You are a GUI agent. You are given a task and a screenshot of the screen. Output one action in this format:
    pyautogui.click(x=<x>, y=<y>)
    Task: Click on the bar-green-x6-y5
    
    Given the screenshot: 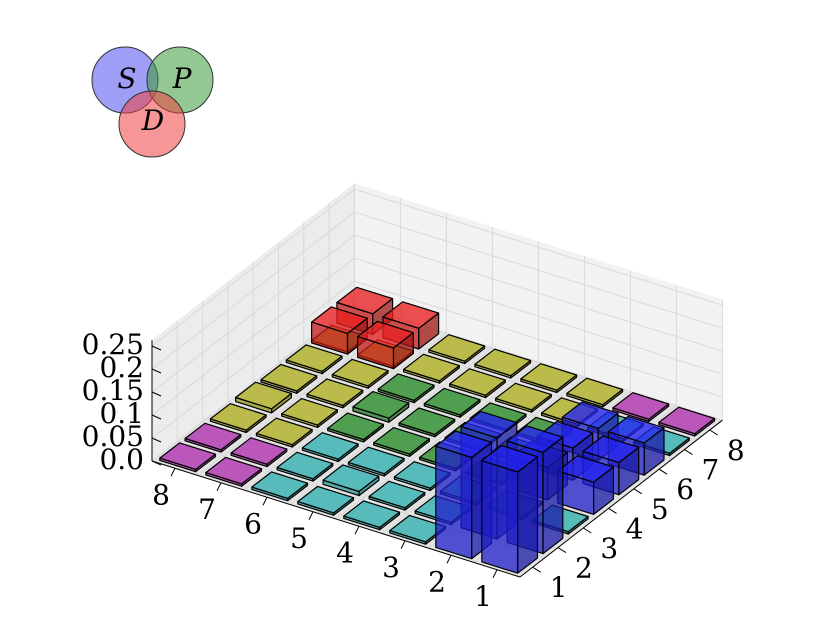 What is the action you would take?
    pyautogui.click(x=381, y=407)
    